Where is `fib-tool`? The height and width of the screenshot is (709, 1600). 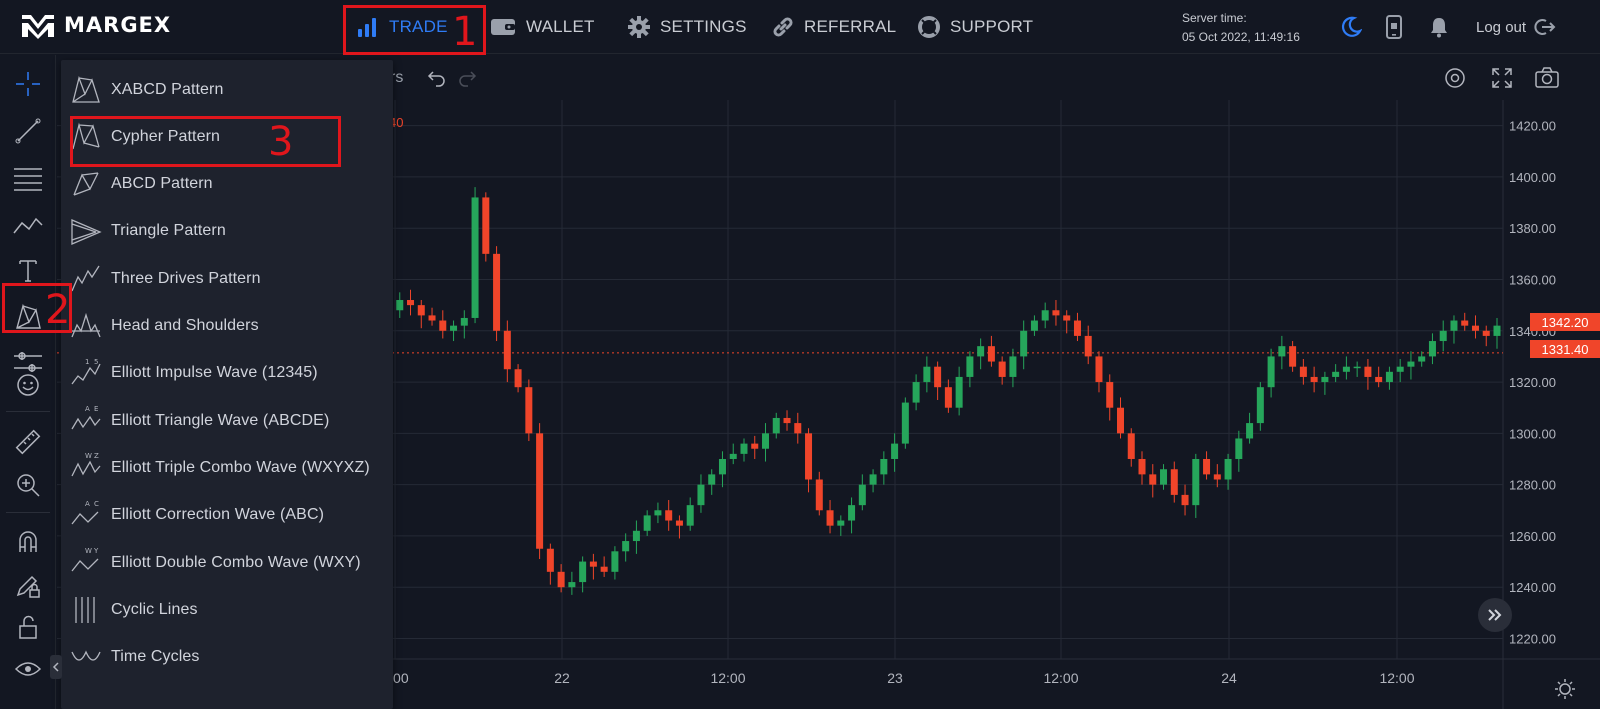
fib-tool is located at coordinates (28, 178).